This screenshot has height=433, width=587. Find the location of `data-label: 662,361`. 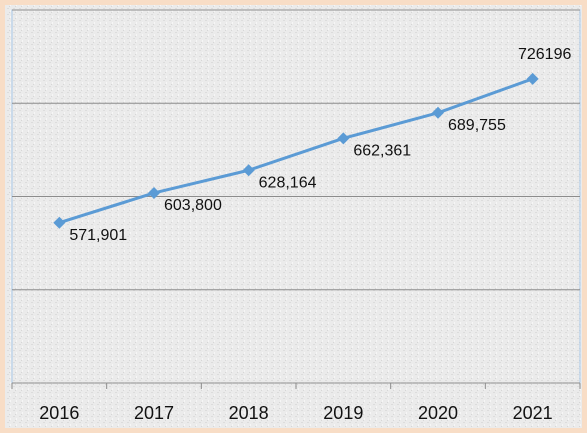

data-label: 662,361 is located at coordinates (382, 151).